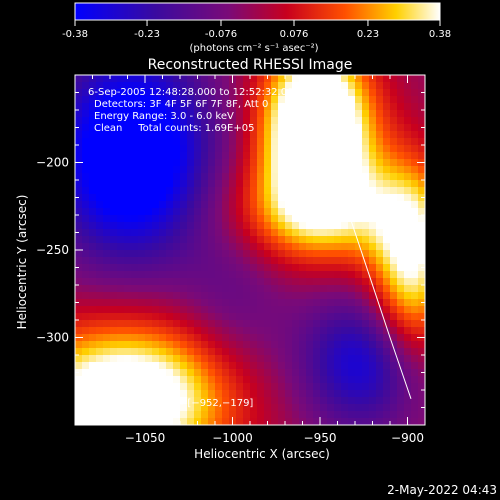 This screenshot has width=500, height=500. What do you see at coordinates (320, 438) in the screenshot?
I see `x-tick-label: −950` at bounding box center [320, 438].